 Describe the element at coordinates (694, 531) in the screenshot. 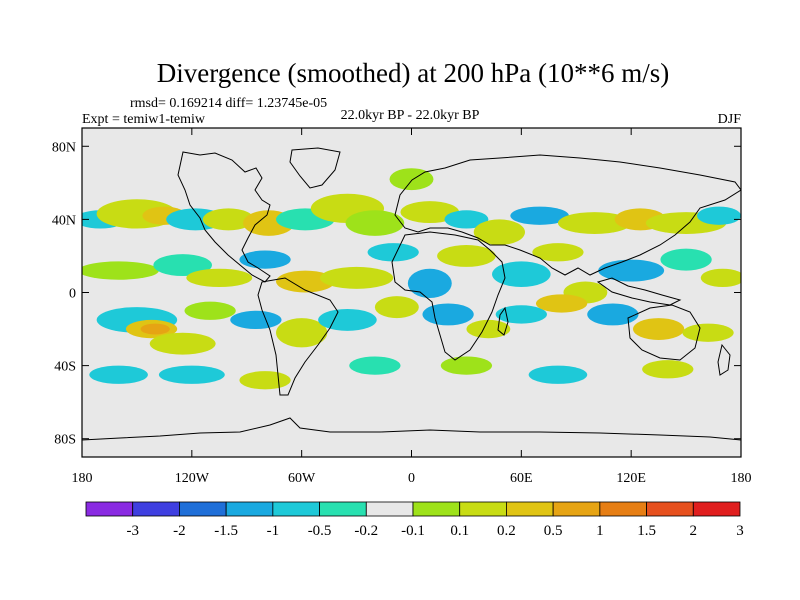

I see `colorbar-label: 2` at that location.